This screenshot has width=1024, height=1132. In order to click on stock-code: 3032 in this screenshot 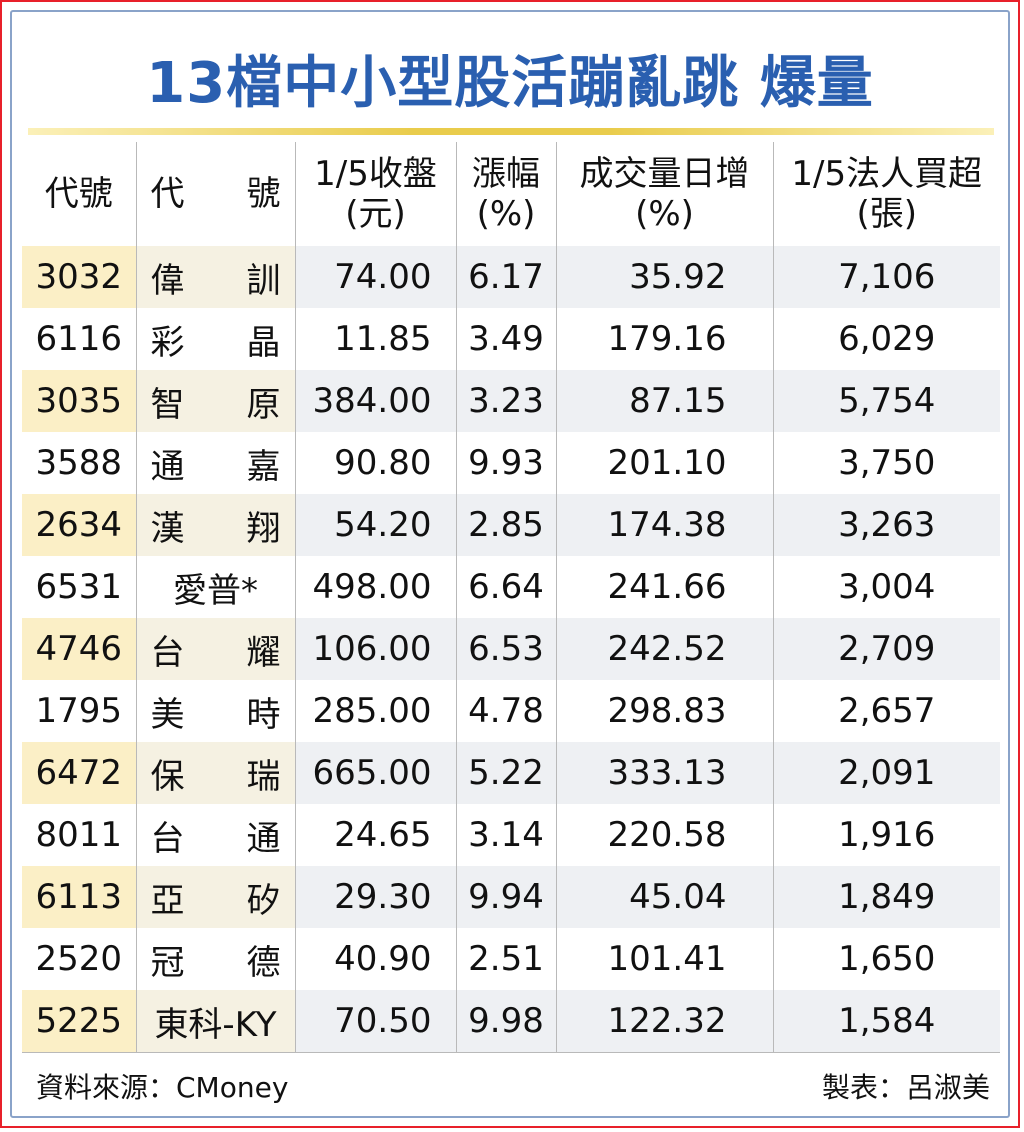, I will do `click(79, 277)`.